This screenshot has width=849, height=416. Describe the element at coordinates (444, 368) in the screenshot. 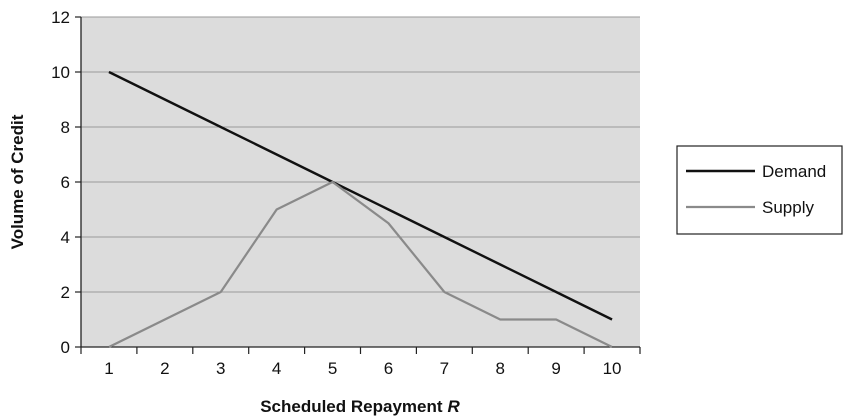

I see `x-tick-label: 7` at that location.